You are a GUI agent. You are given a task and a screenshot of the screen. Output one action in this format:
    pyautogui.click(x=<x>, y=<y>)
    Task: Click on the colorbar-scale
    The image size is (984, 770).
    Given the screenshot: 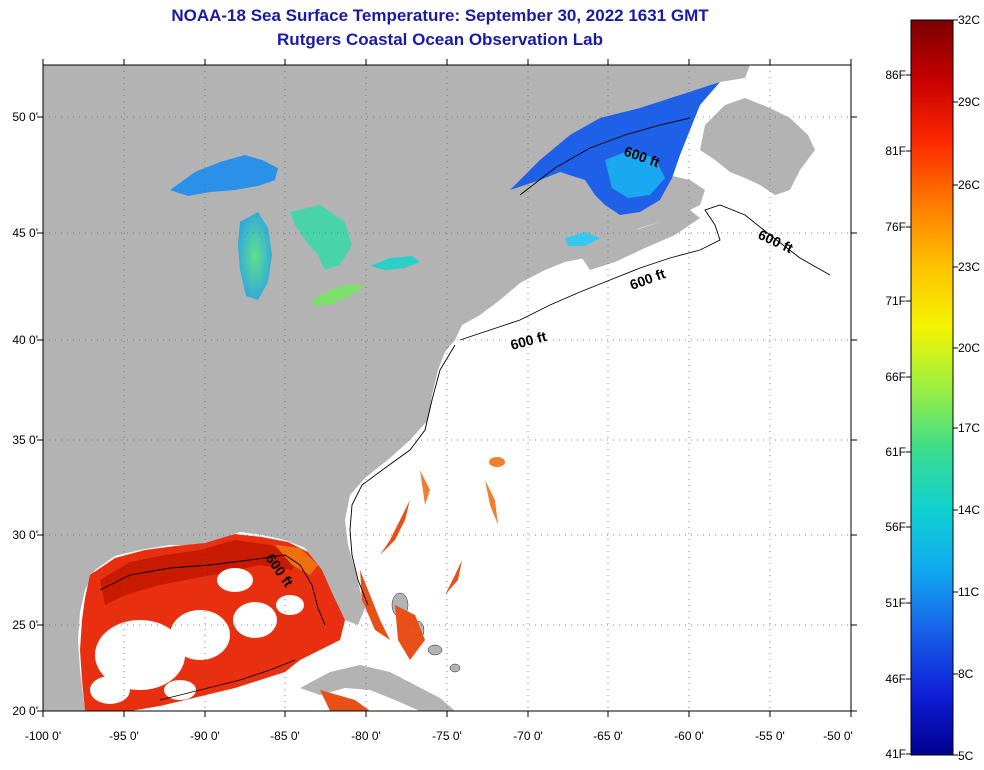 What is the action you would take?
    pyautogui.click(x=932, y=387)
    